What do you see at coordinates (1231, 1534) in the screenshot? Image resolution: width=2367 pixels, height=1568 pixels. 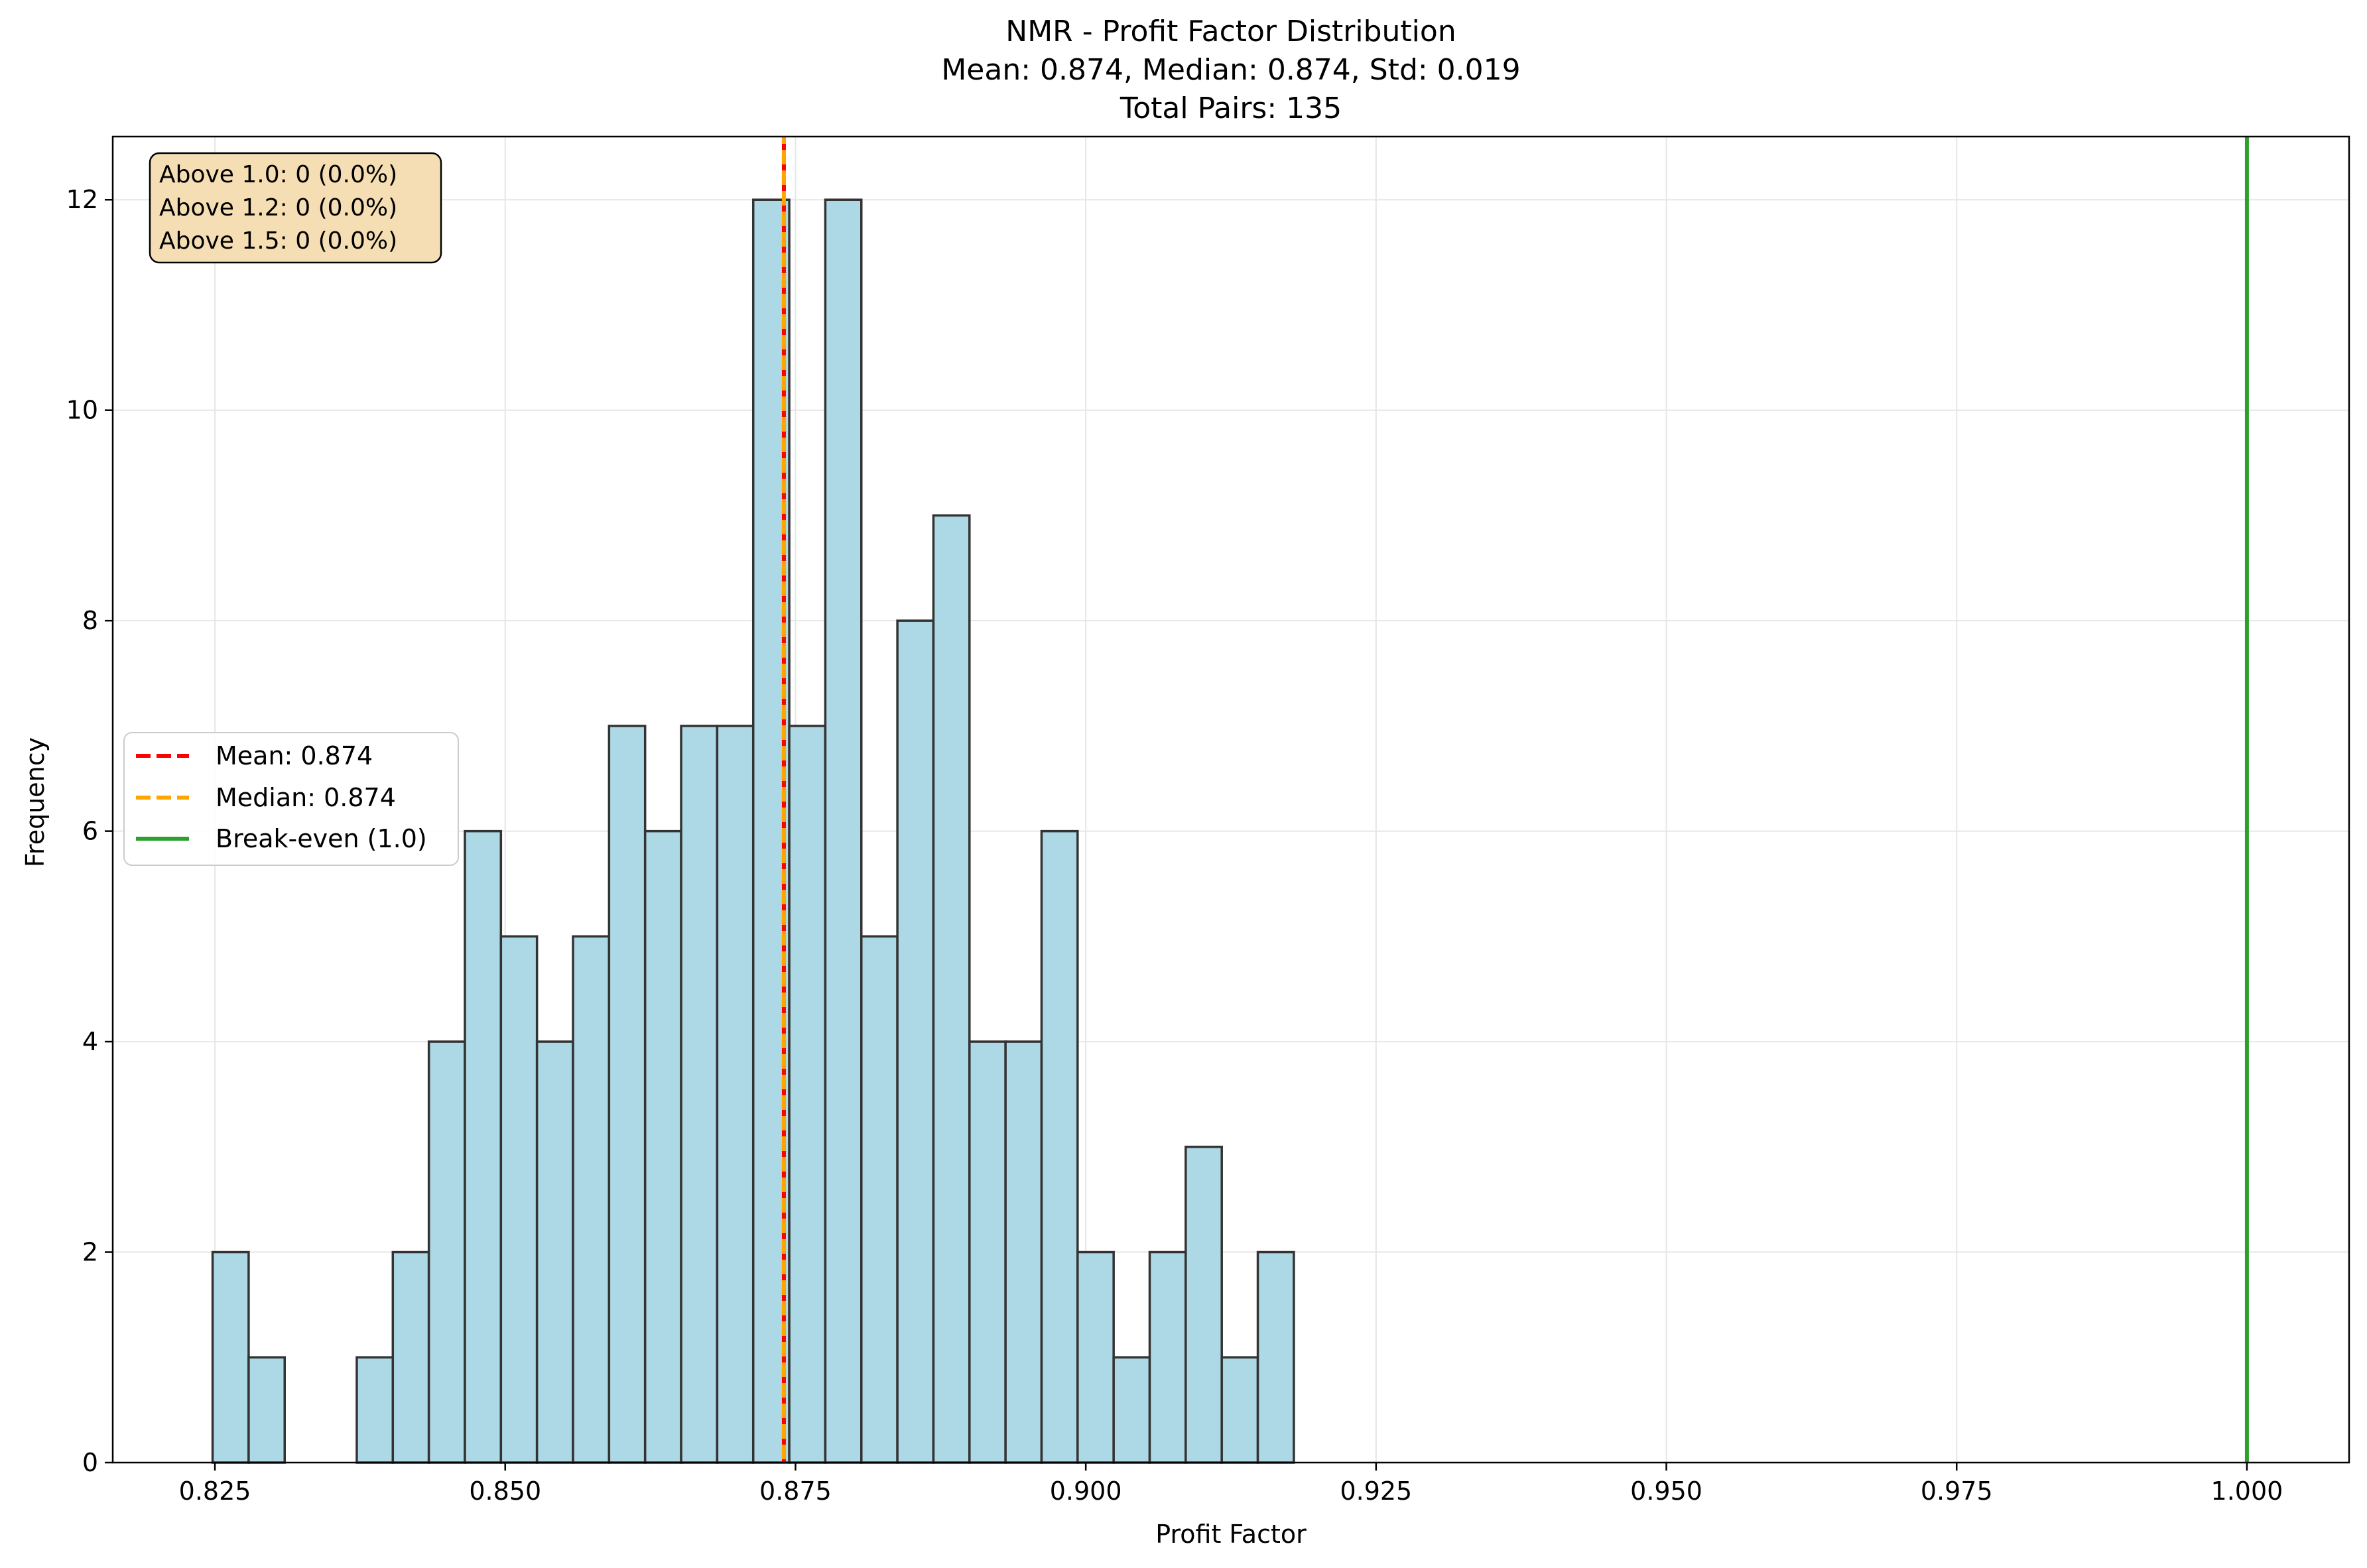 I see `x-axis-label: Profit Factor` at bounding box center [1231, 1534].